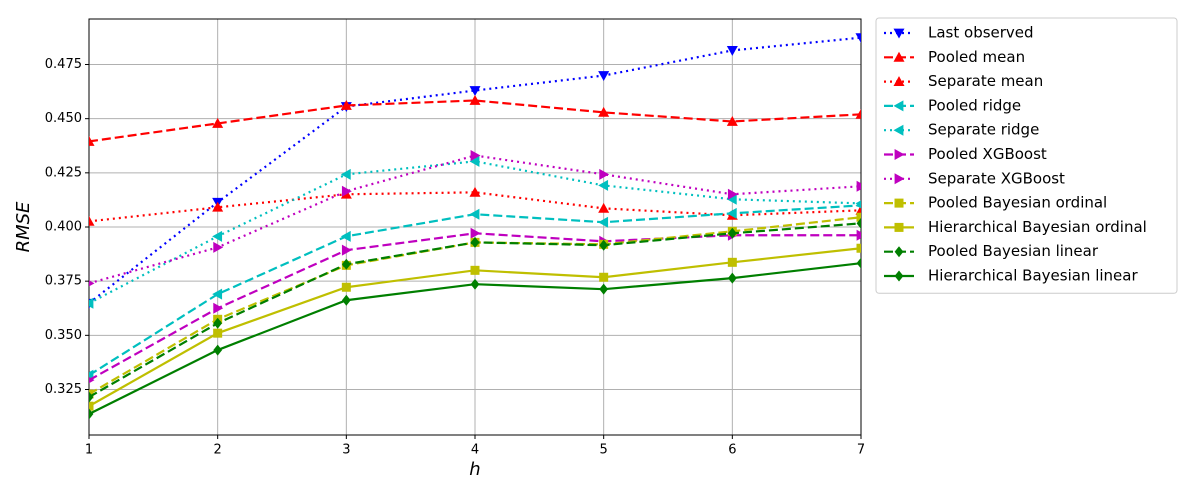  What do you see at coordinates (985, 81) in the screenshot?
I see `legend-label: Separate mean` at bounding box center [985, 81].